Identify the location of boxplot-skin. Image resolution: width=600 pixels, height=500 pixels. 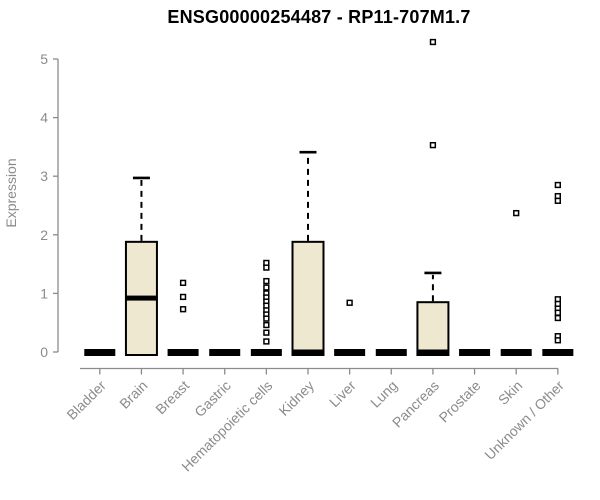
(516, 282).